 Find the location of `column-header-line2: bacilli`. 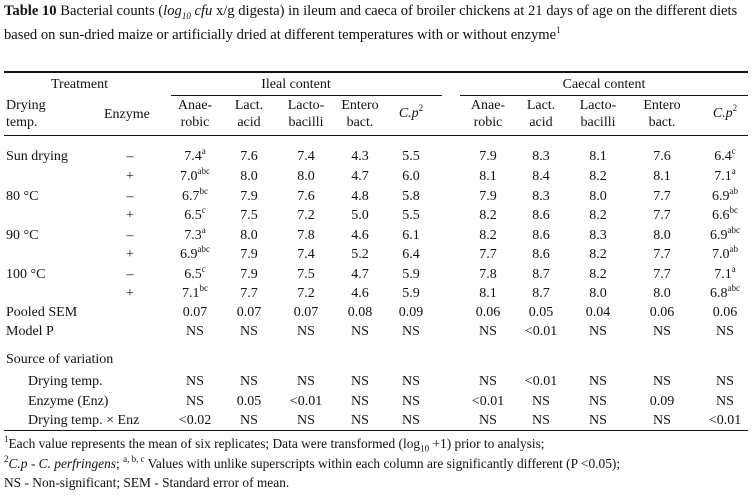

column-header-line2: bacilli is located at coordinates (306, 122).